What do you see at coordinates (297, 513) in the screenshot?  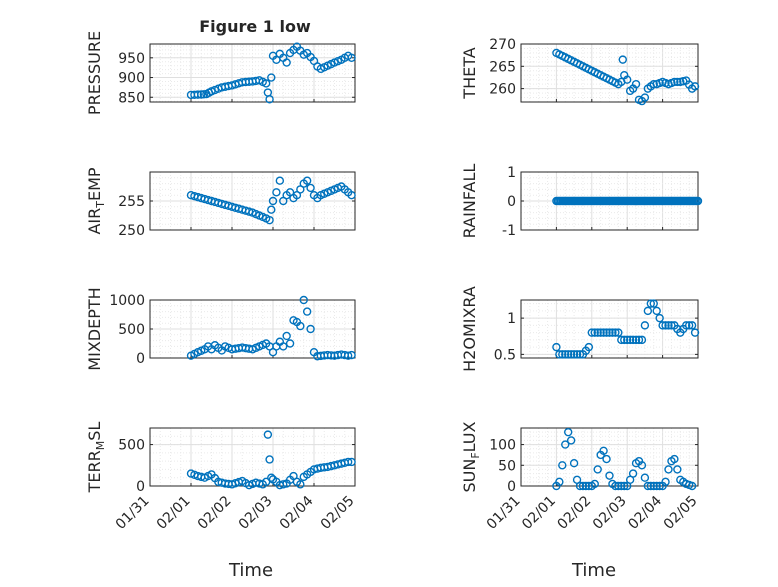 I see `x-tick-label: 02/04` at bounding box center [297, 513].